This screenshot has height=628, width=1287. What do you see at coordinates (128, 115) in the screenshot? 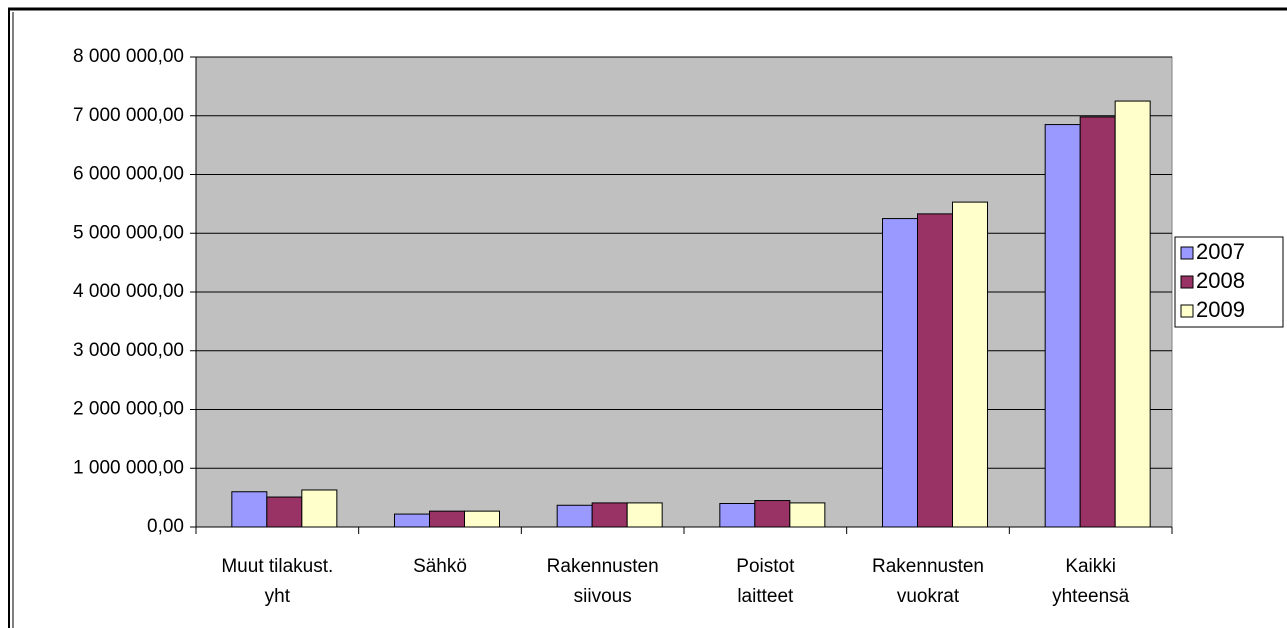
I see `y-tick-label: 7 000 000,00` at bounding box center [128, 115].